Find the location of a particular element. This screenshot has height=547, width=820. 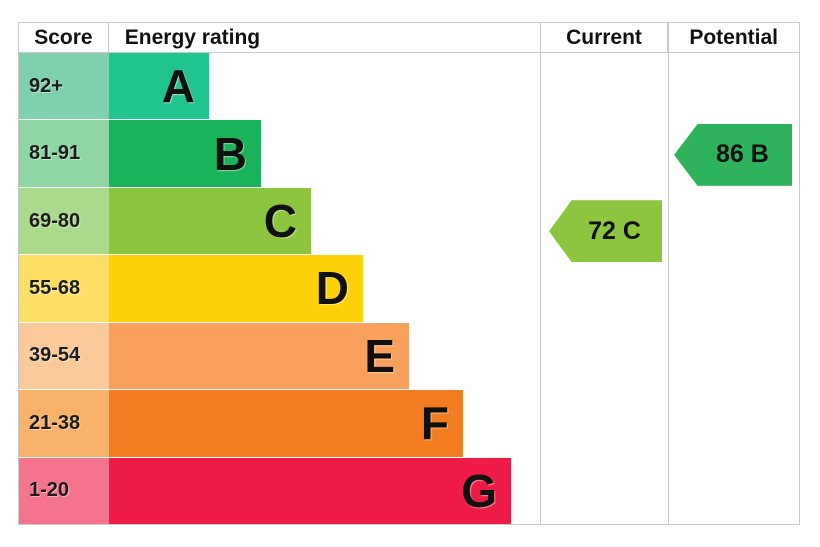

rating-row-g: 1-20 G is located at coordinates (279, 490).